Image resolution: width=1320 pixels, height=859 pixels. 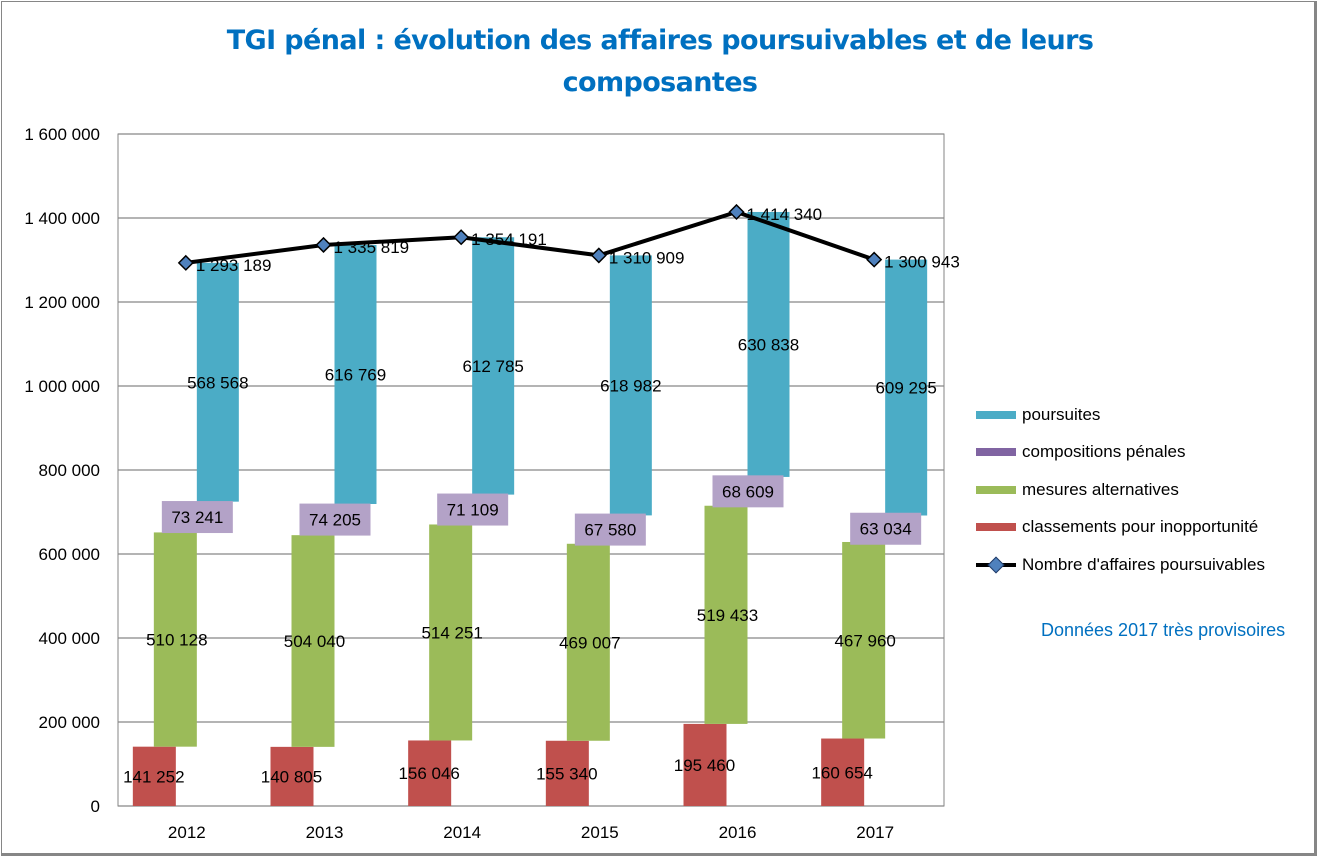 I want to click on x-tick-label: 2014, so click(x=462, y=832).